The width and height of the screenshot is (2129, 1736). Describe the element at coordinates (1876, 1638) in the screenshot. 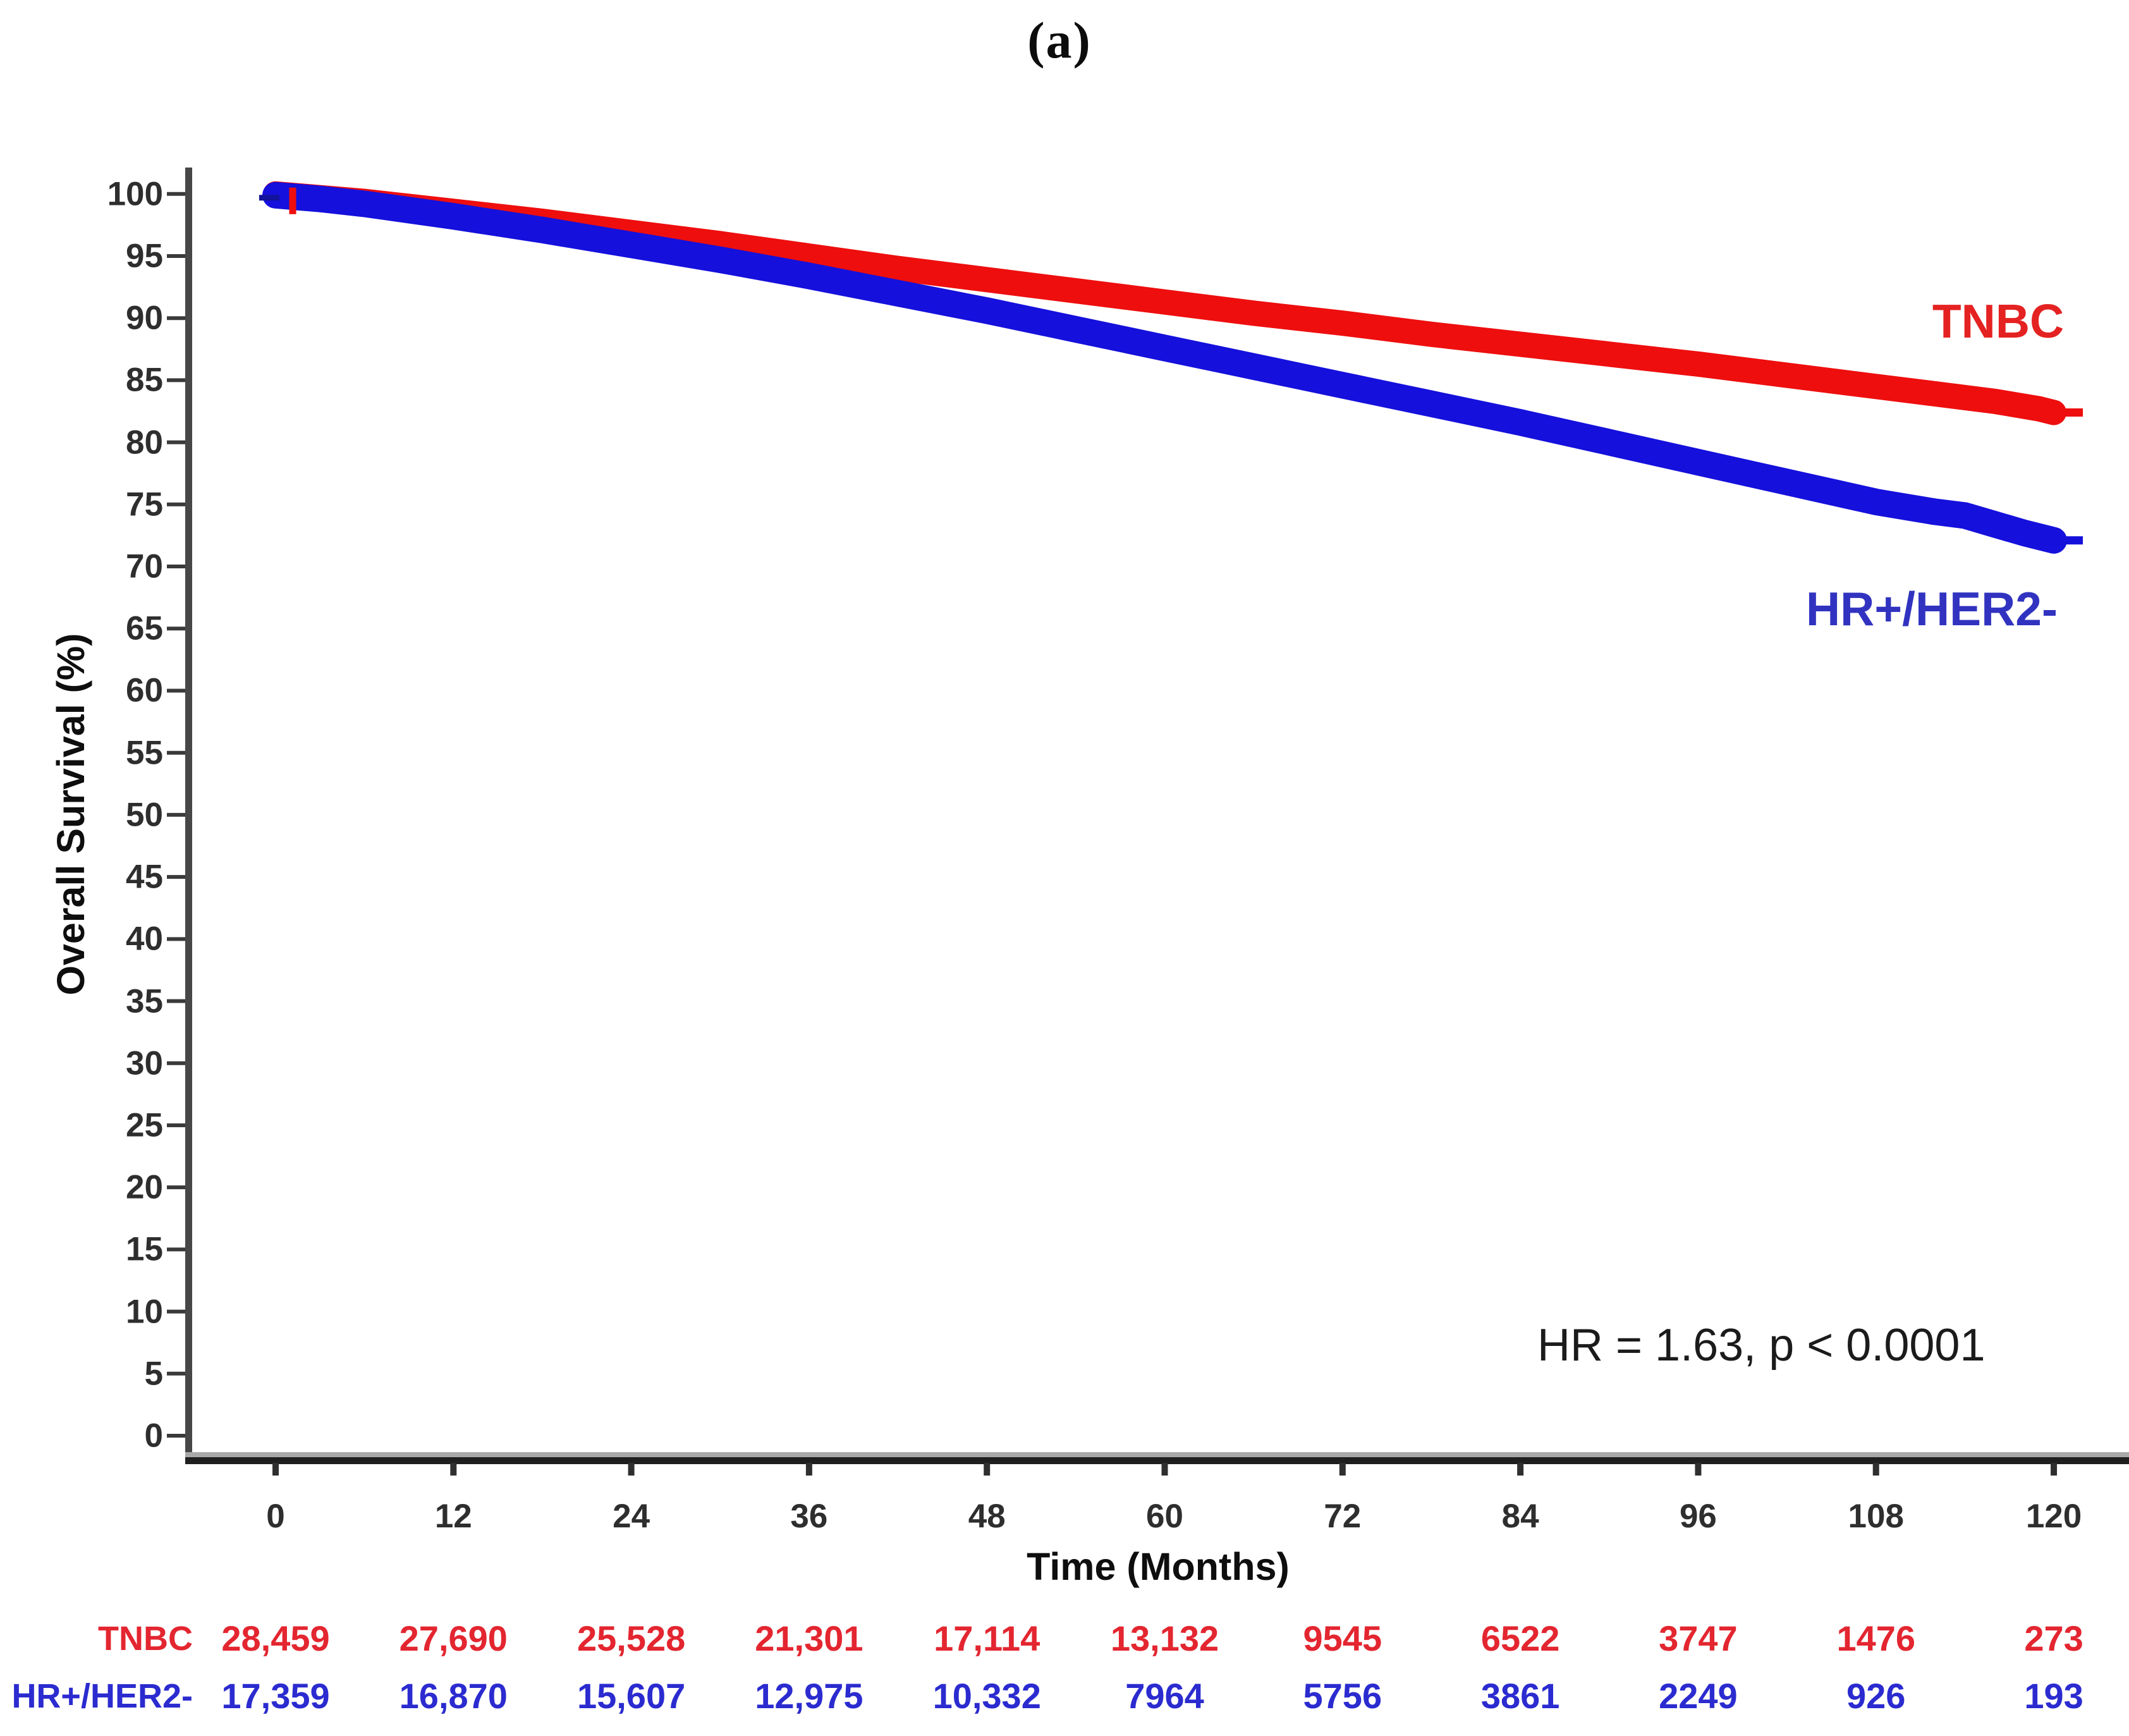

I see `risk-count: 1476` at that location.